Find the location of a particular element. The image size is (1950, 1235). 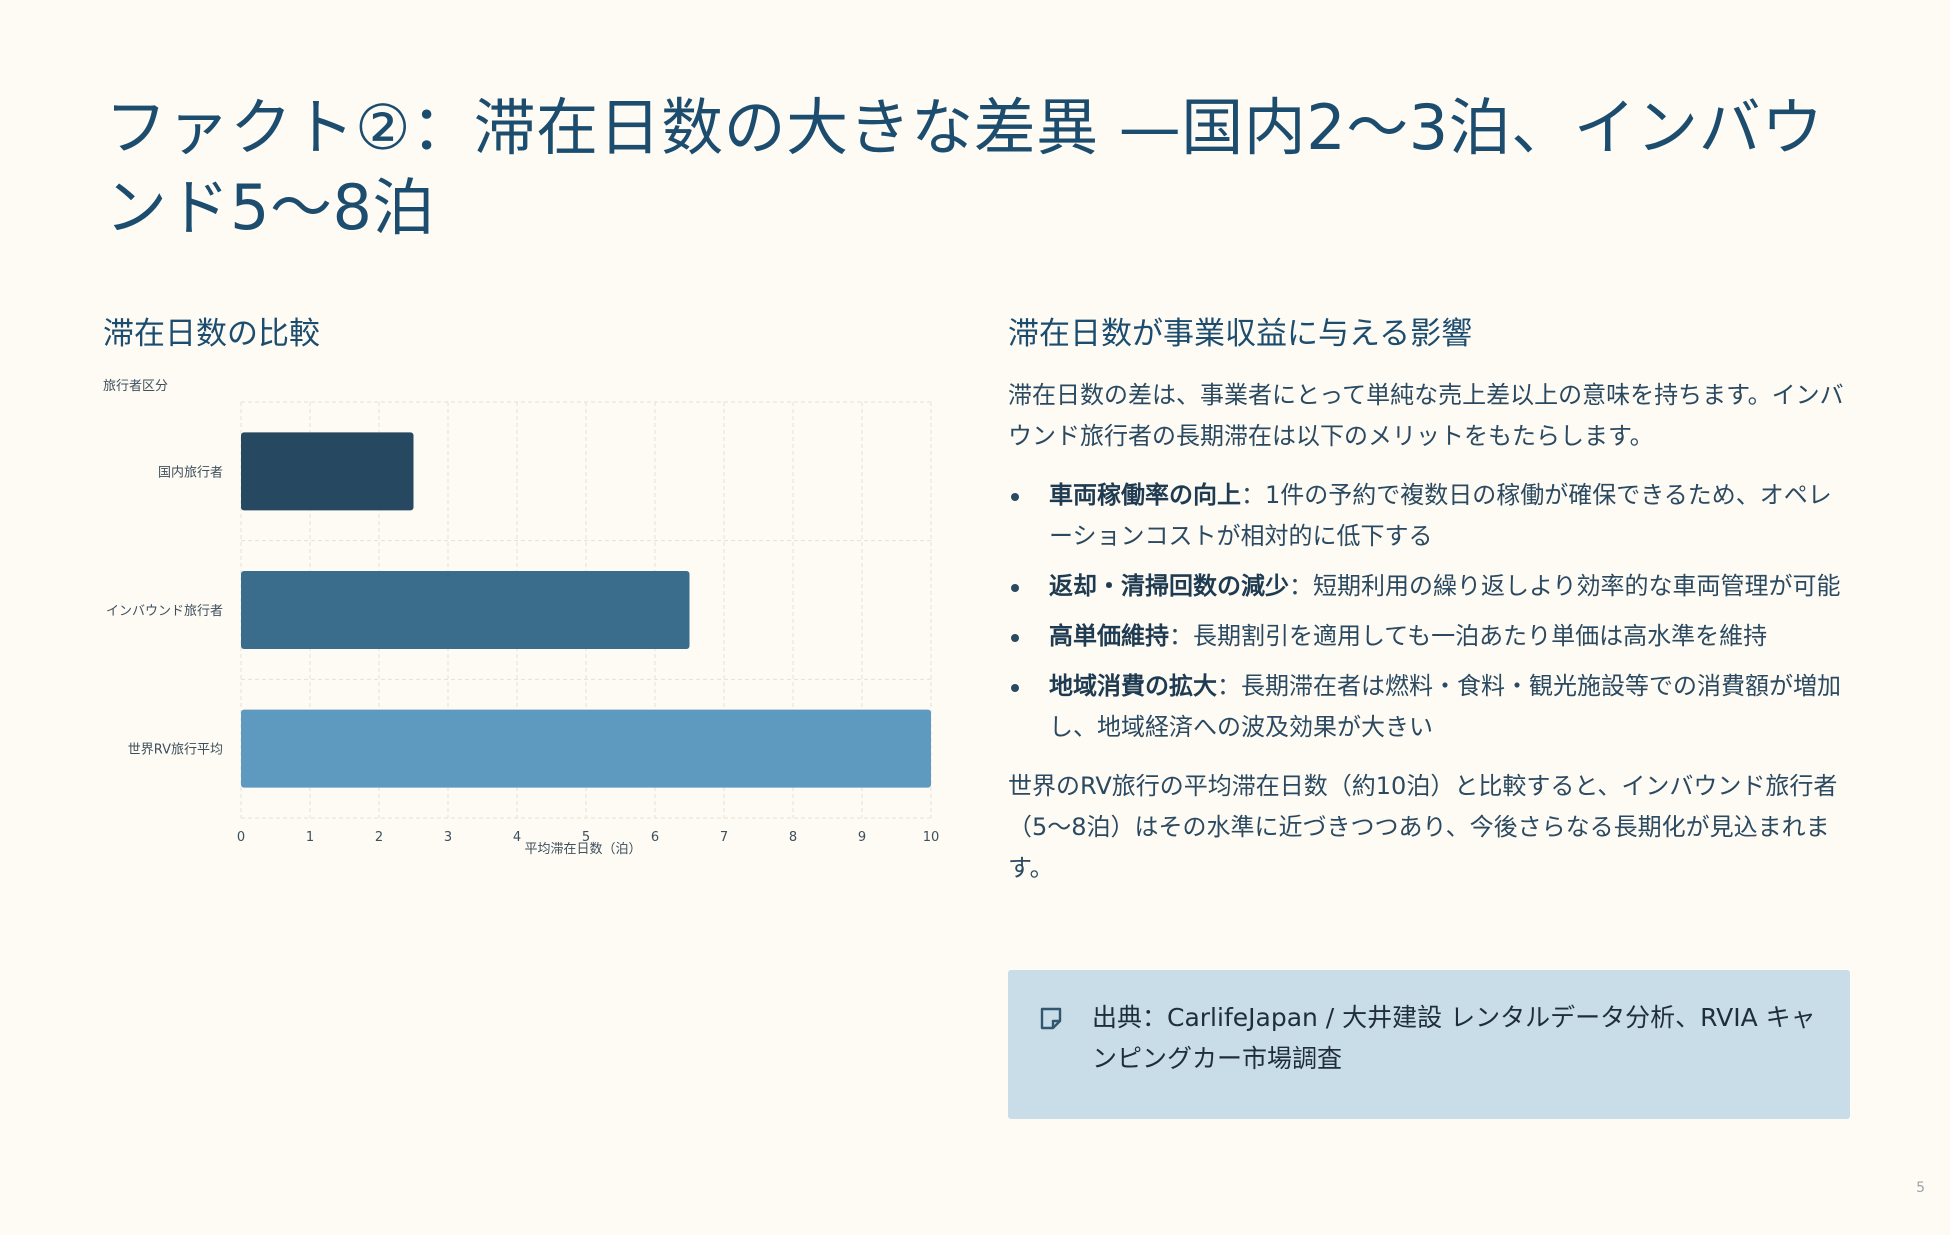

benefit-item: 返却・清掃回数の減少：短期利用の繰り返しより効率的な車両管理が可能 is located at coordinates (1430, 586).